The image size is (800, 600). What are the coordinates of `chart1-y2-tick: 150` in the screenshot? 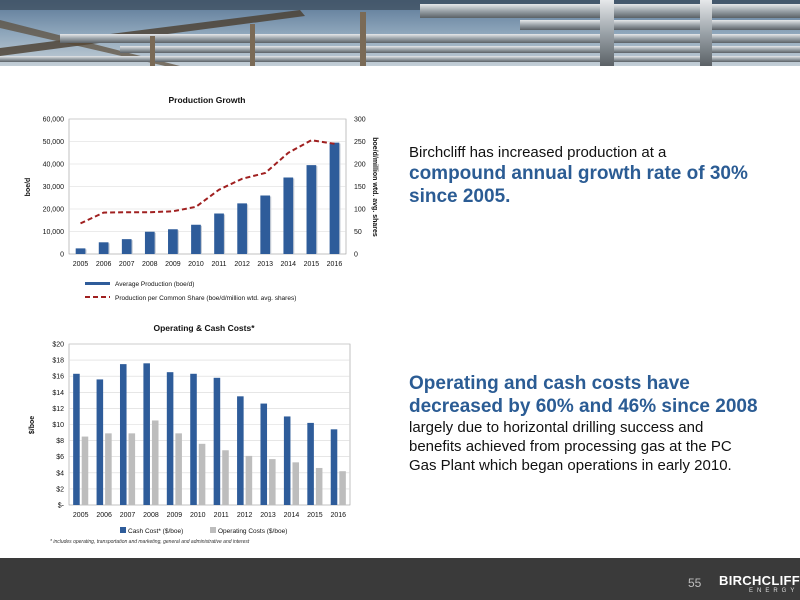 It's located at (360, 187).